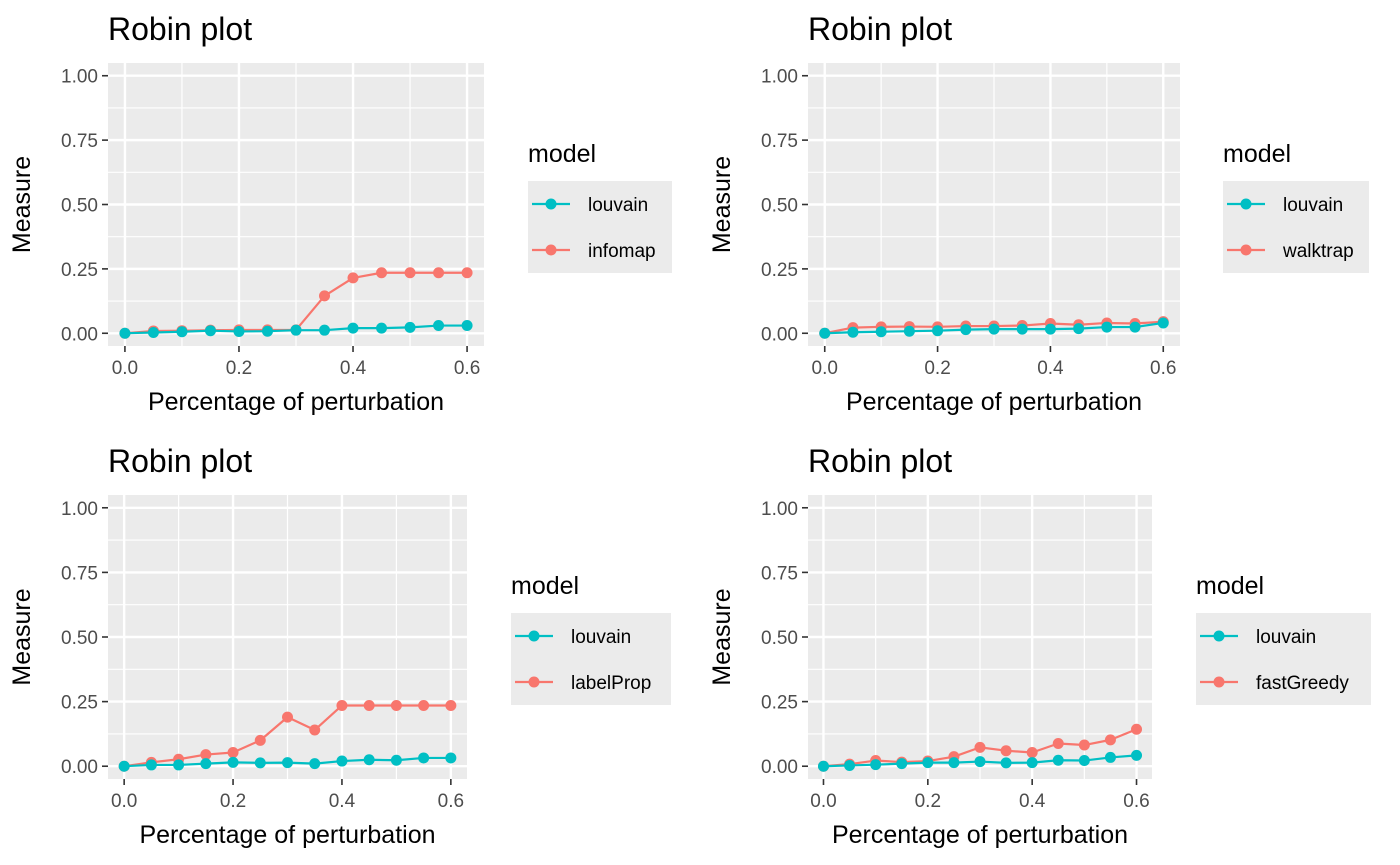 The width and height of the screenshot is (1400, 865). I want to click on y-axis: 0.00 0.25 0.50 0.75 1.00, so click(784, 638).